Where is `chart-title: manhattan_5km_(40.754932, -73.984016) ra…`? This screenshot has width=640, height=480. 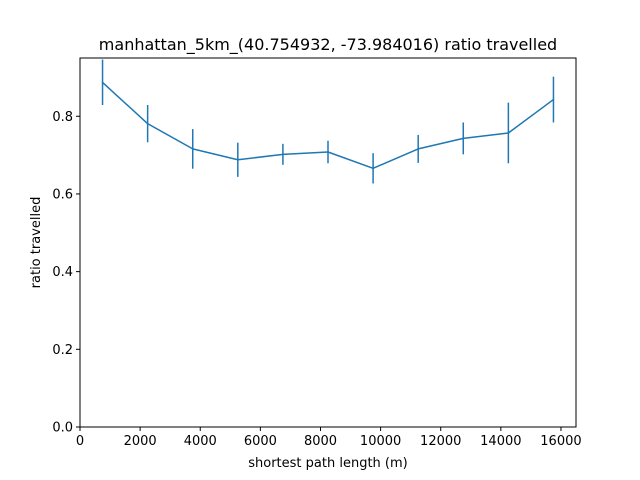 chart-title: manhattan_5km_(40.754932, -73.984016) ra… is located at coordinates (328, 45).